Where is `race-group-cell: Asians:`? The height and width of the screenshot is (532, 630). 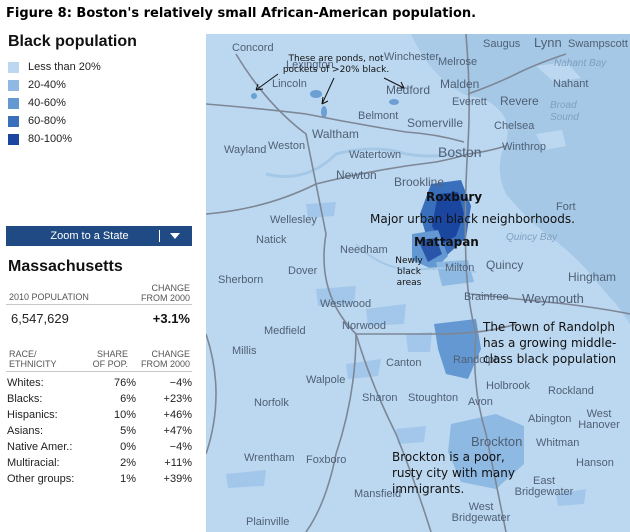 race-group-cell: Asians: is located at coordinates (25, 431).